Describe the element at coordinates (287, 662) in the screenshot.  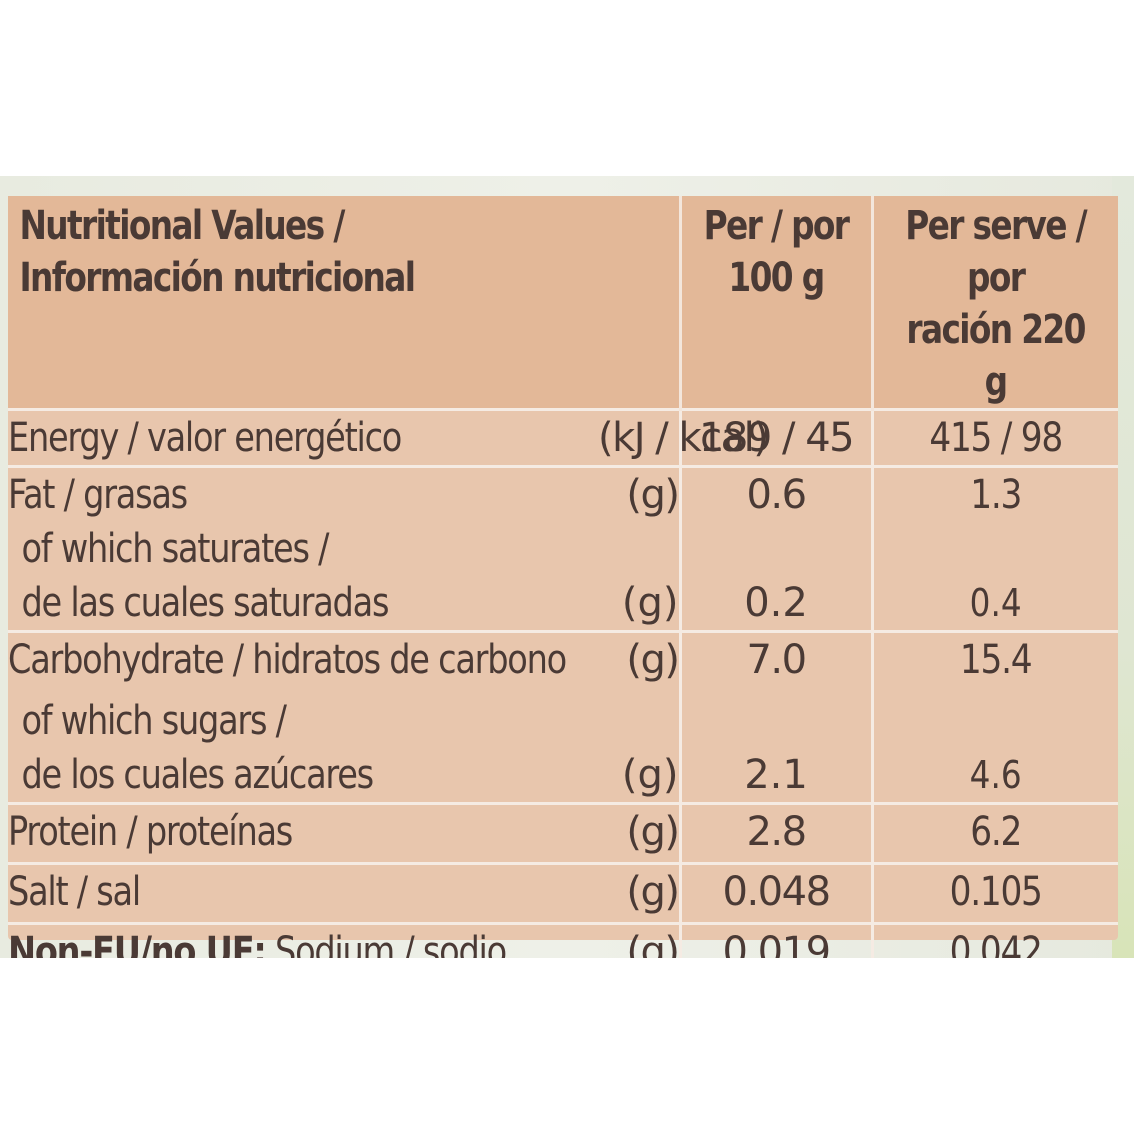
I see `row-label-carbohydrate: Carbohydrate / hidratos de carbono` at that location.